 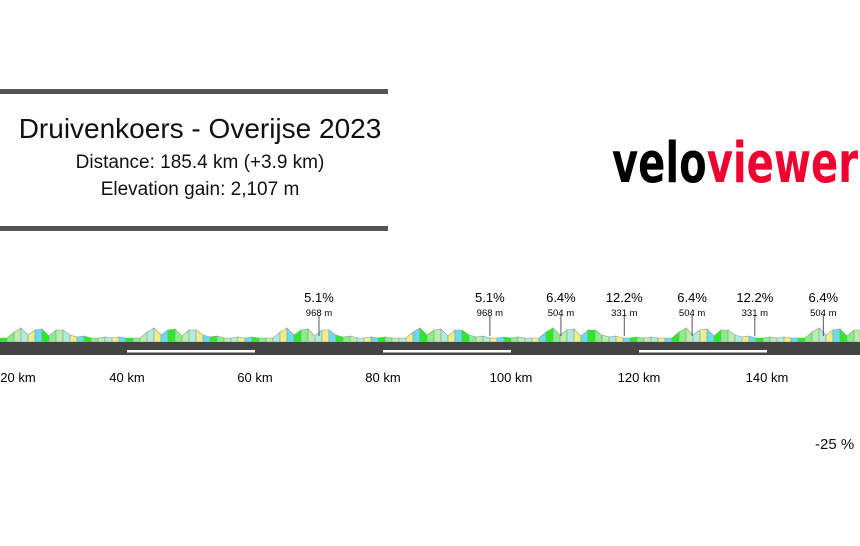 What do you see at coordinates (200, 189) in the screenshot?
I see `elevation-gain-text: Elevation gain: 2,107 m` at bounding box center [200, 189].